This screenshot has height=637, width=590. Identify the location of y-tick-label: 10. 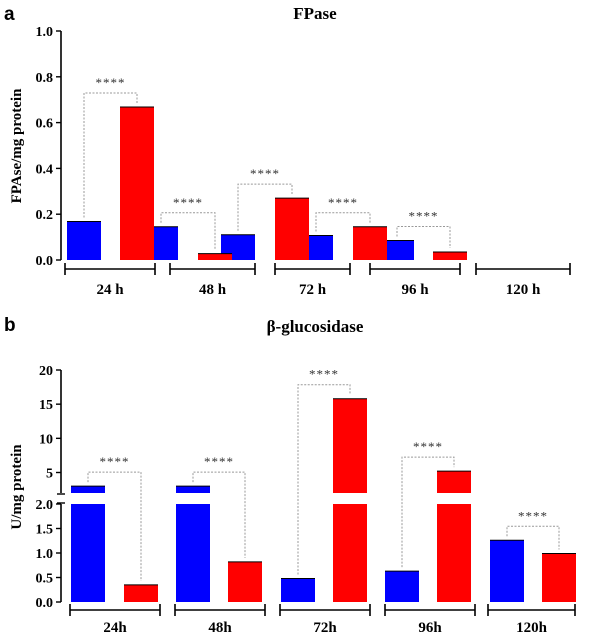
(46, 439).